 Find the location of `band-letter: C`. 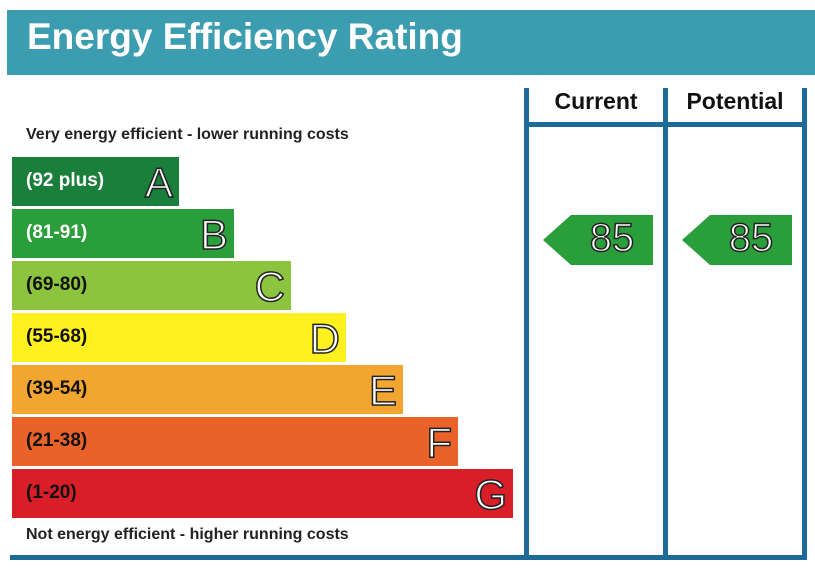

band-letter: C is located at coordinates (270, 286).